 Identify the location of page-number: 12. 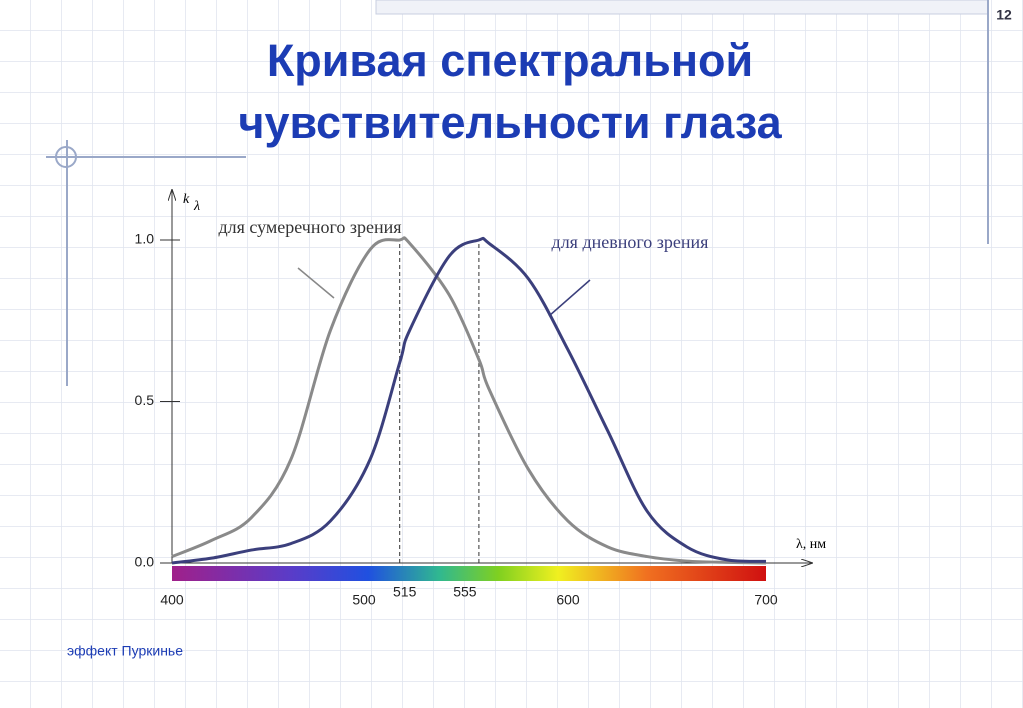
(1004, 15).